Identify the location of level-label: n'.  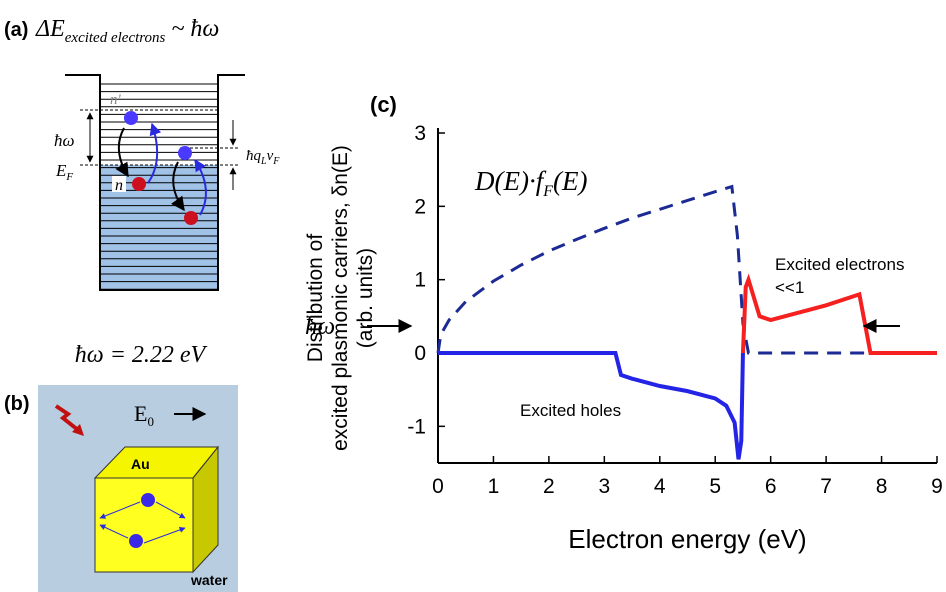
(116, 100).